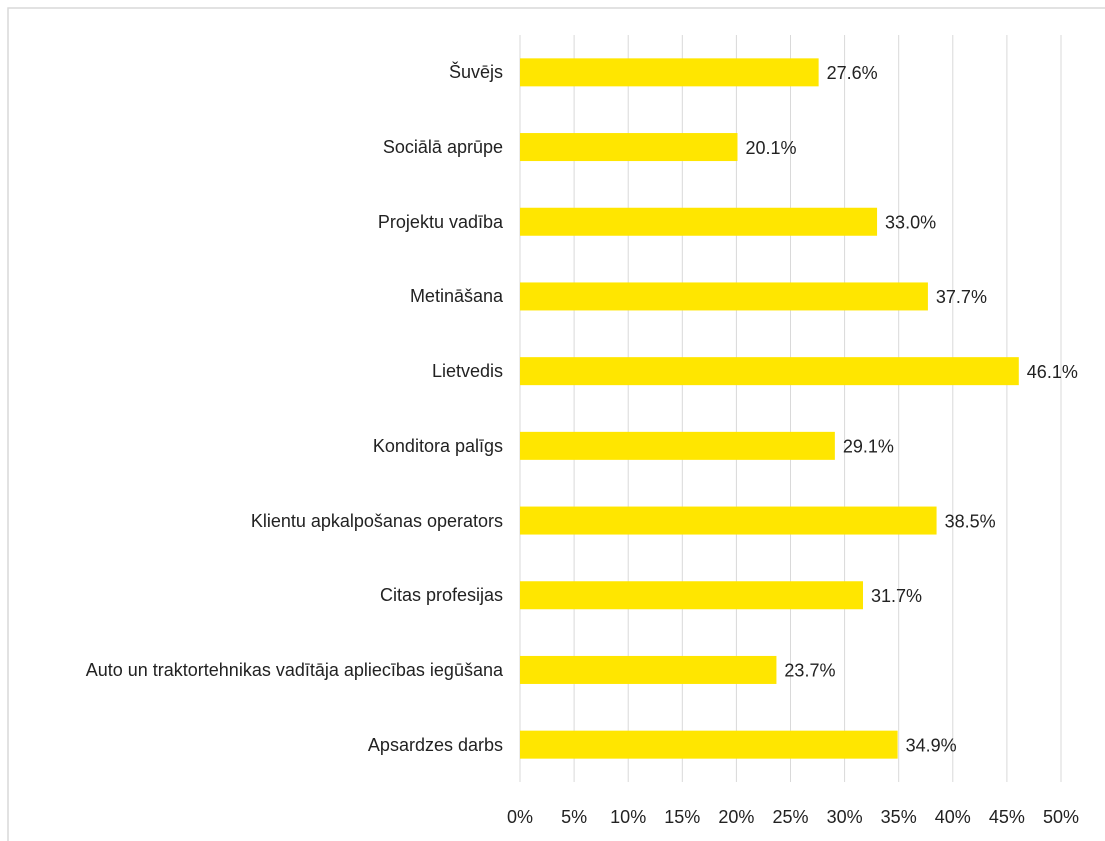  Describe the element at coordinates (442, 147) in the screenshot. I see `y-tick-label: Sociālā aprūpe` at that location.